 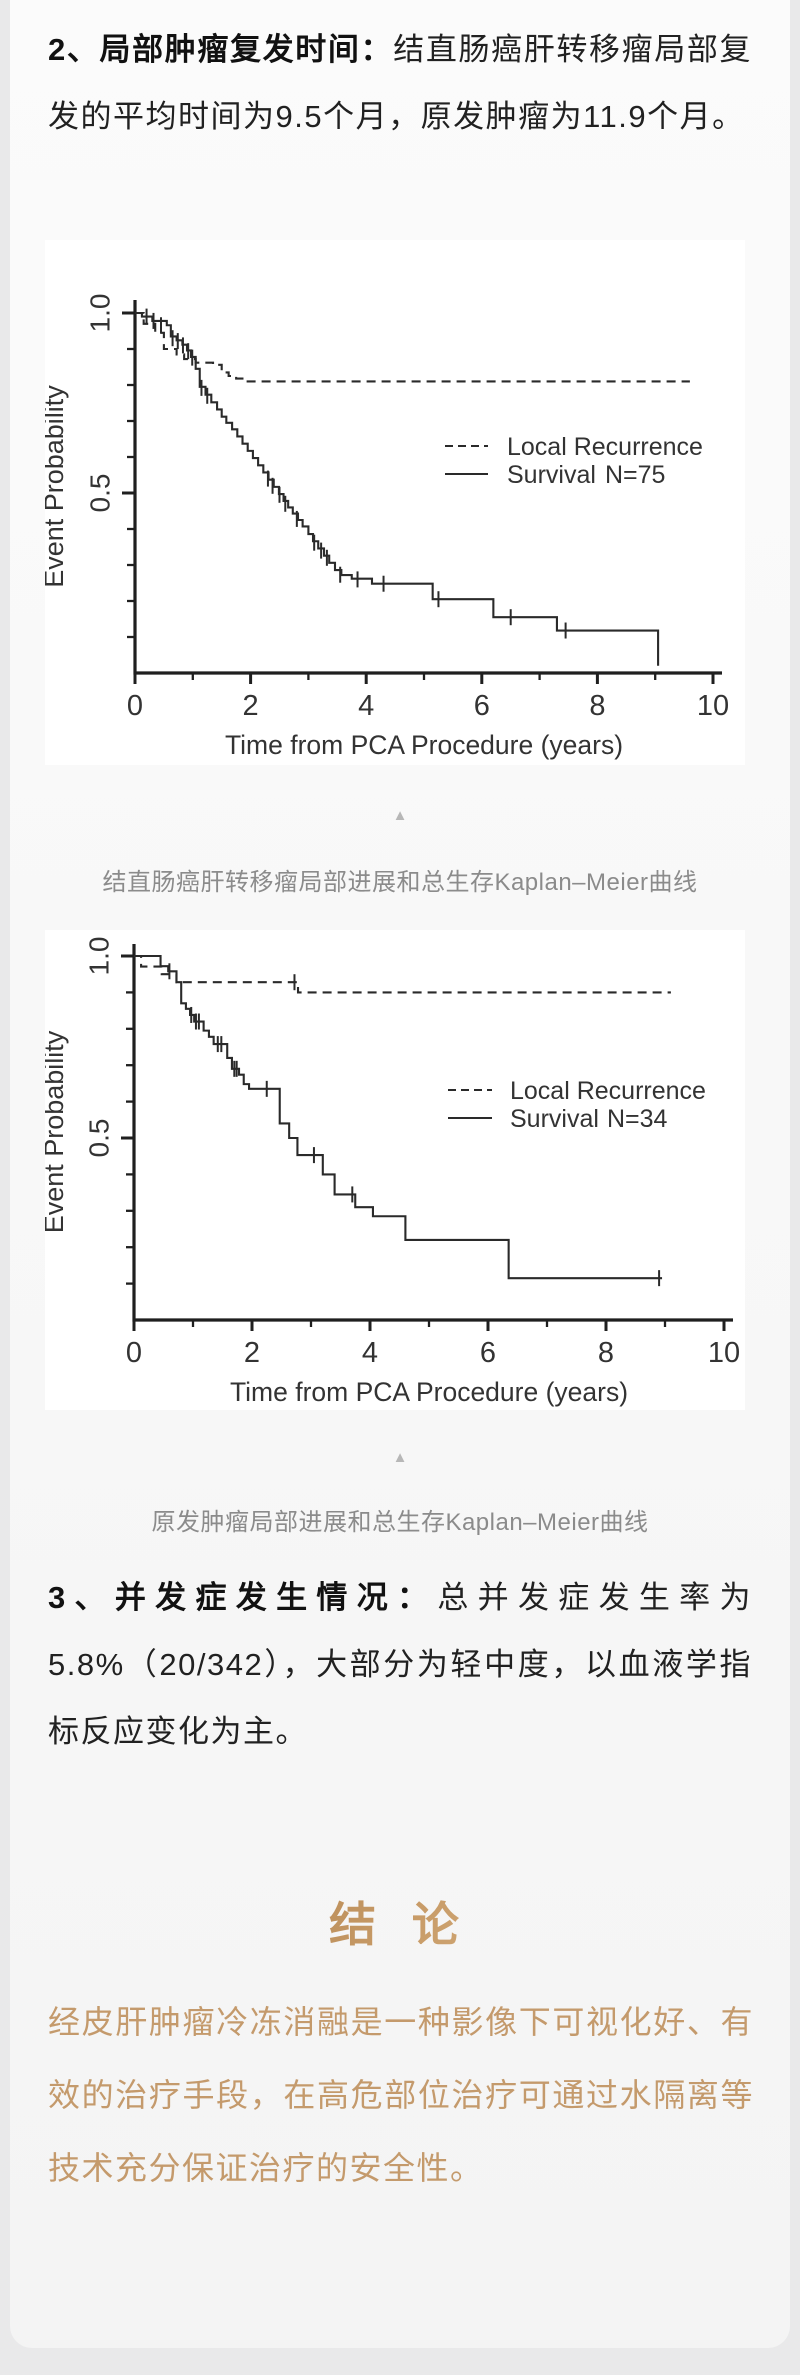 I want to click on caption-triangle-up-icon-2: ▲, so click(x=400, y=1457).